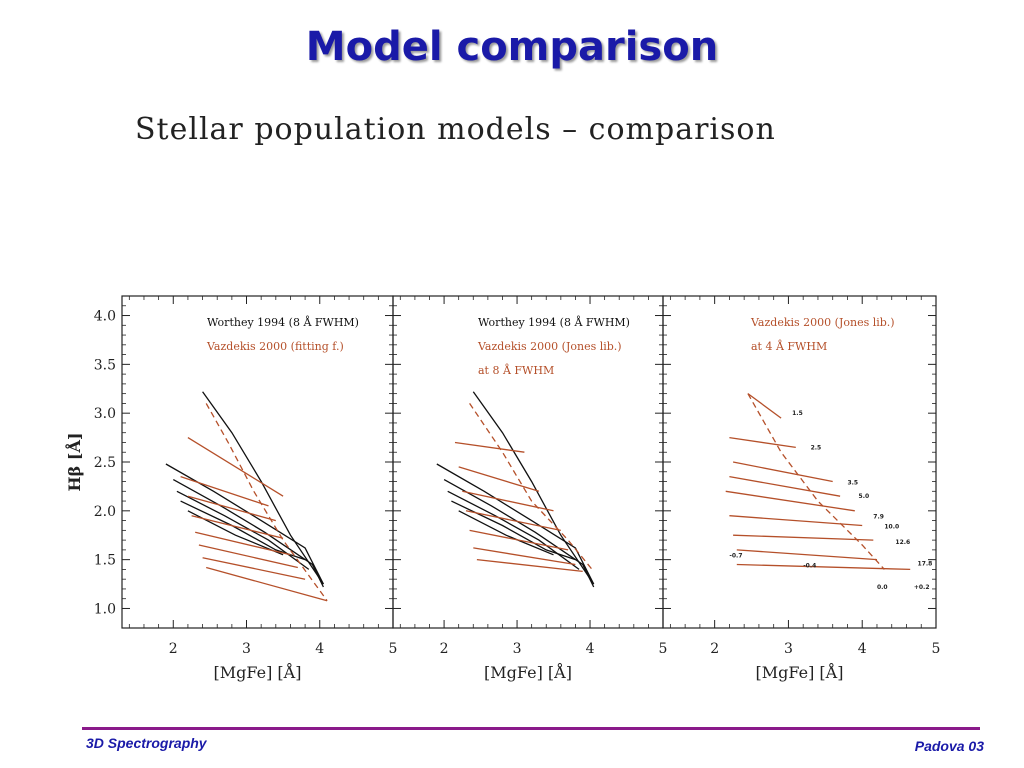  Describe the element at coordinates (922, 587) in the screenshot. I see `metallicity-label: +0.2` at that location.